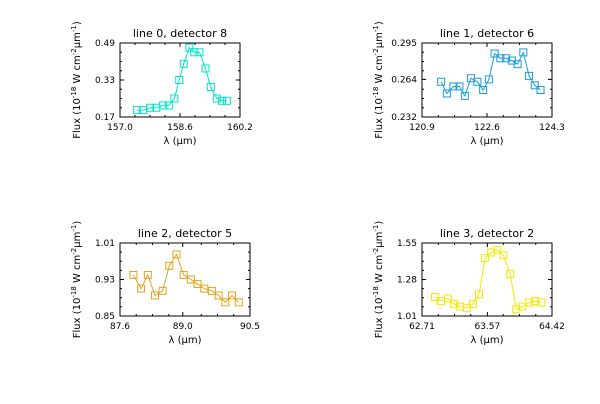 The width and height of the screenshot is (600, 404). Describe the element at coordinates (422, 128) in the screenshot. I see `x-tick-label: 120.9` at that location.